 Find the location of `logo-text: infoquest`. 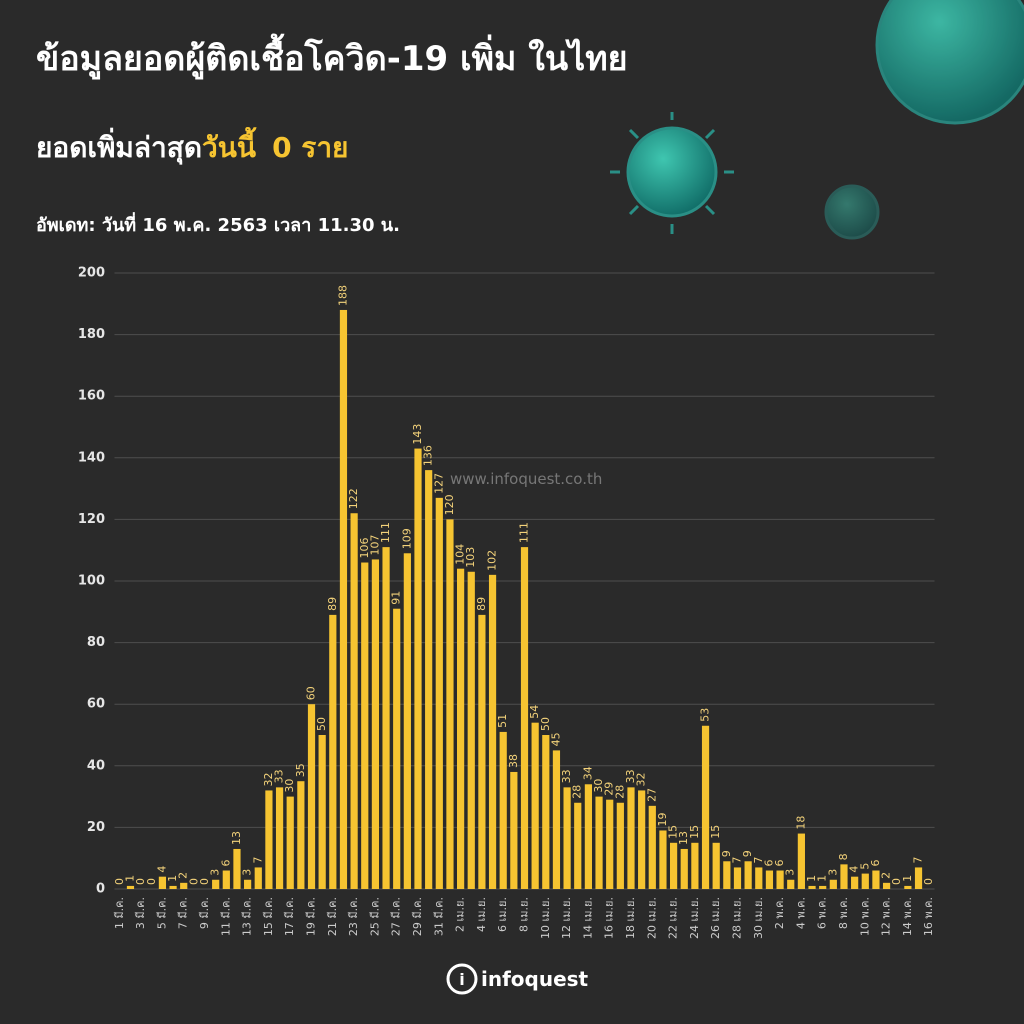

logo-text: infoquest is located at coordinates (535, 979).